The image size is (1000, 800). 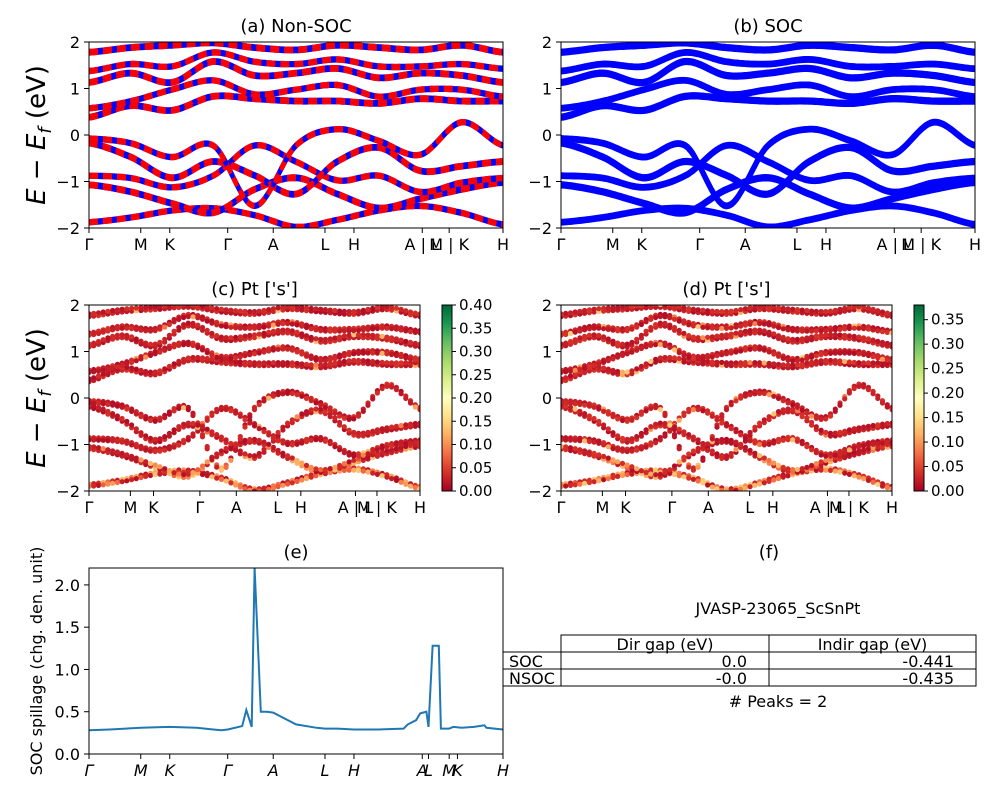 I want to click on colorbar-tick-label: 0.20, so click(x=475, y=398).